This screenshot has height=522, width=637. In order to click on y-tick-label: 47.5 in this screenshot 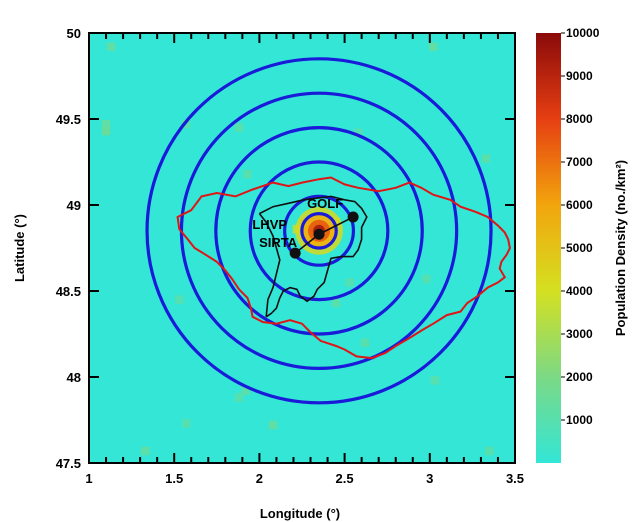, I will do `click(68, 463)`.